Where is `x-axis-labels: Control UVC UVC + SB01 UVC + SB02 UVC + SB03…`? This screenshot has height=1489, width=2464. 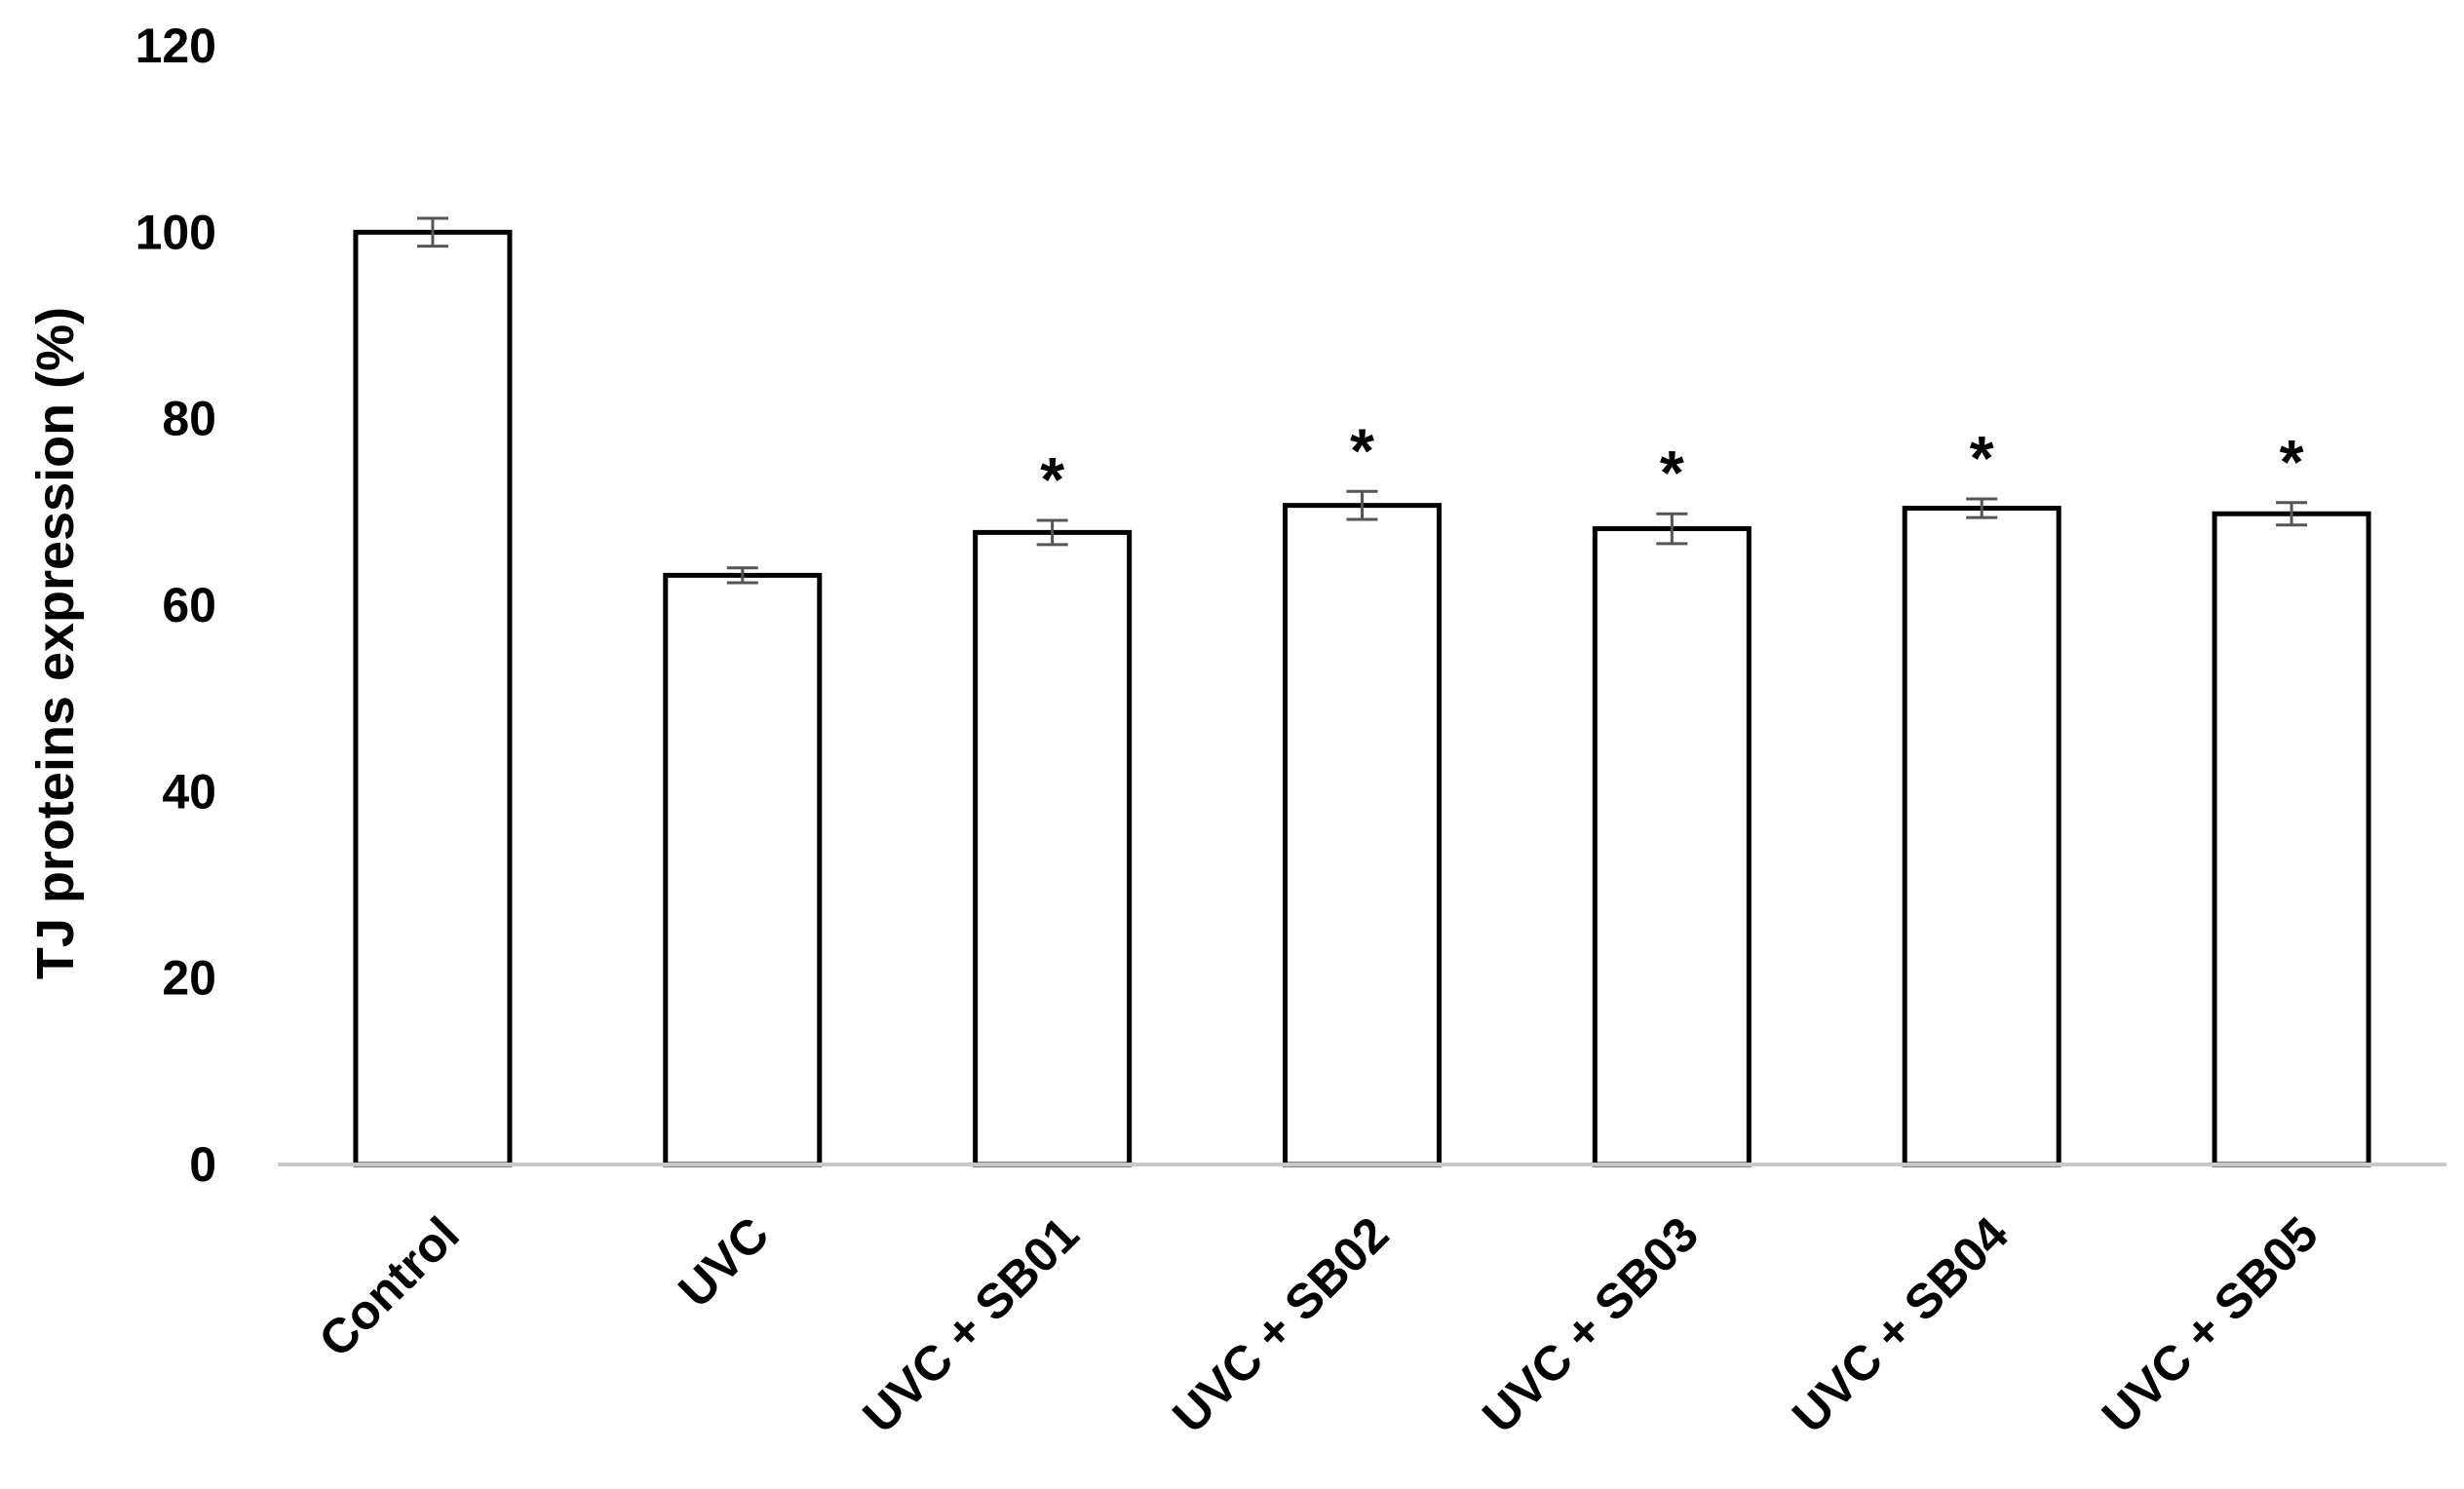
x-axis-labels: Control UVC UVC + SB01 UVC + SB02 UVC + SB03… is located at coordinates (1318, 1324).